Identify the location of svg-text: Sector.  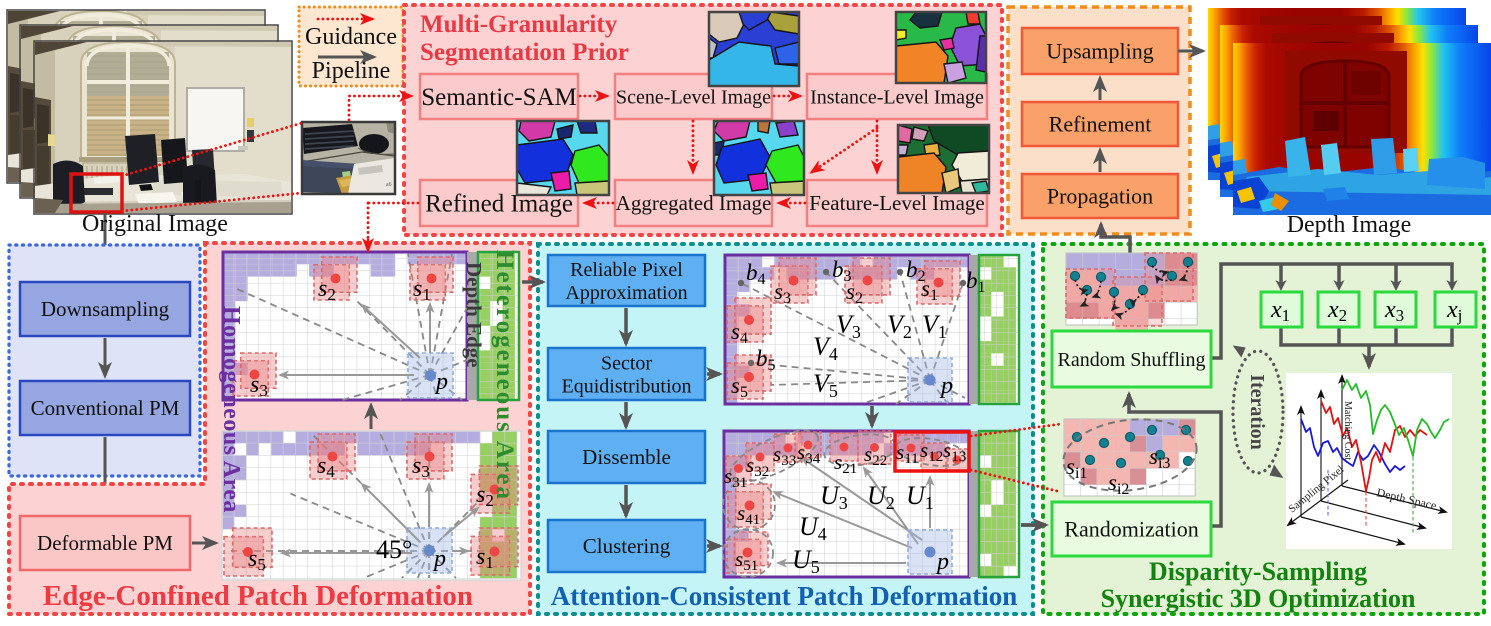
(626, 363).